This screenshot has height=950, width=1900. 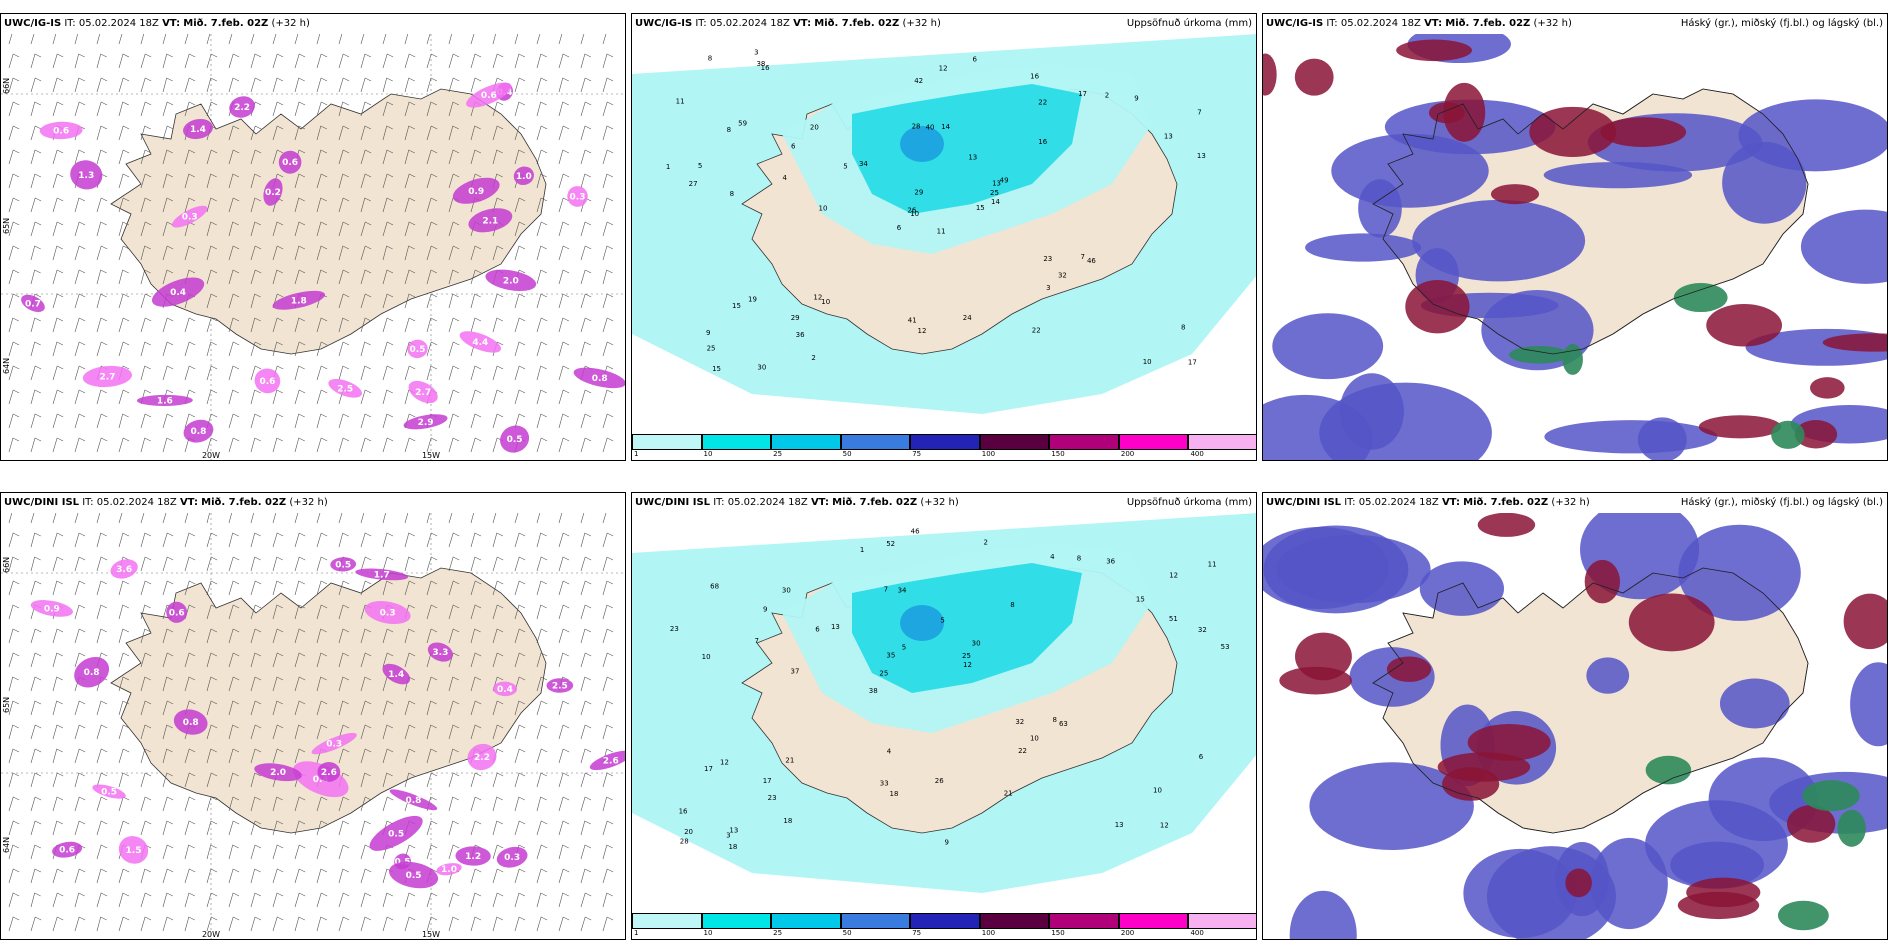 I want to click on precip-value-label: 7, so click(x=1199, y=113).